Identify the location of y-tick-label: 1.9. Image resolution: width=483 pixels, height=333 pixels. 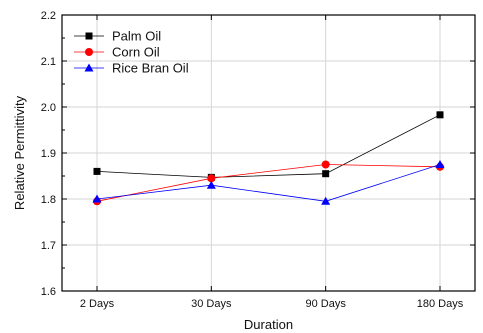
(48, 154).